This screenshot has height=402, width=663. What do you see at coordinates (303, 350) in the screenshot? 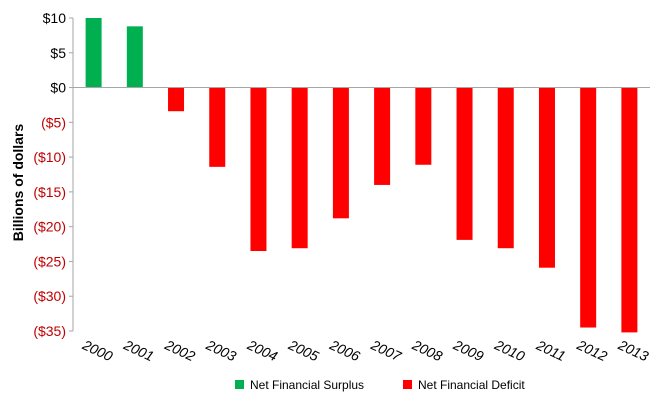
I see `x-tick-label: 2005` at bounding box center [303, 350].